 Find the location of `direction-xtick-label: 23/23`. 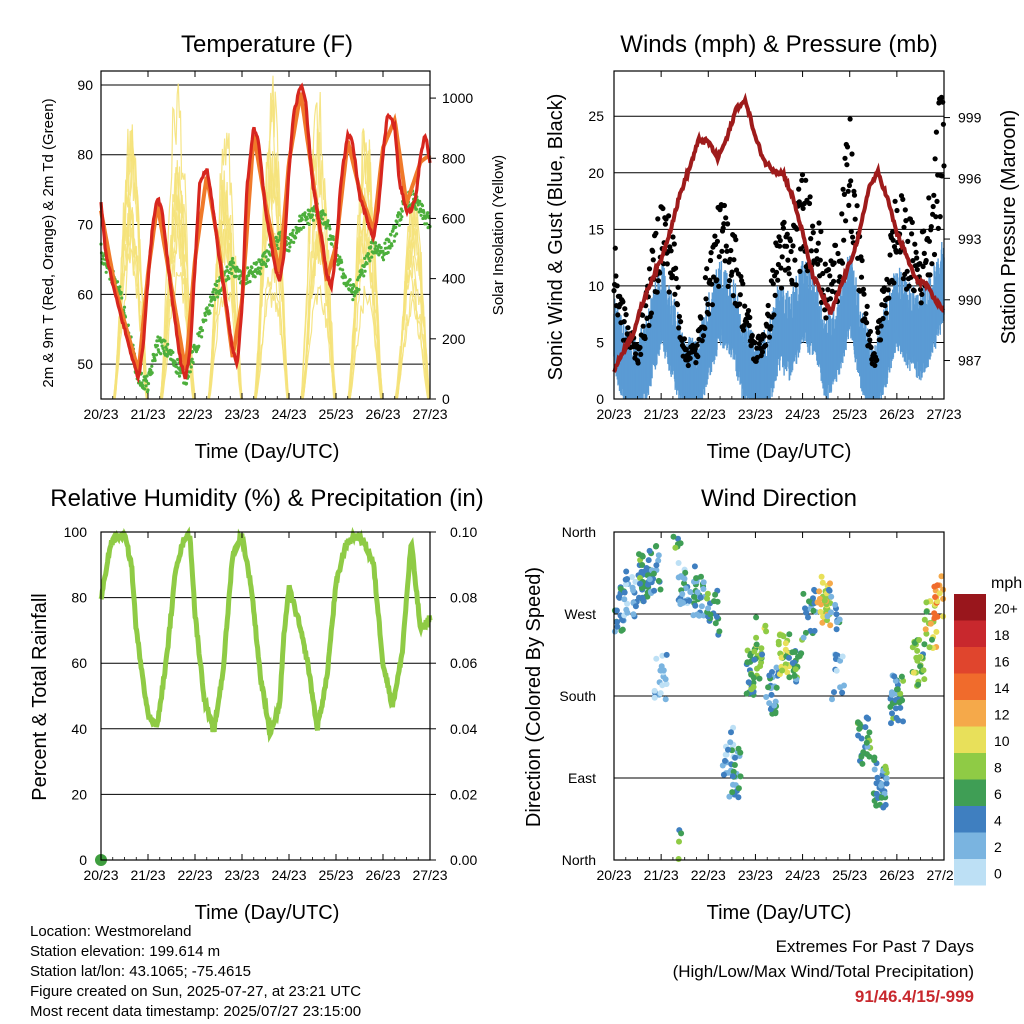

direction-xtick-label: 23/23 is located at coordinates (755, 875).